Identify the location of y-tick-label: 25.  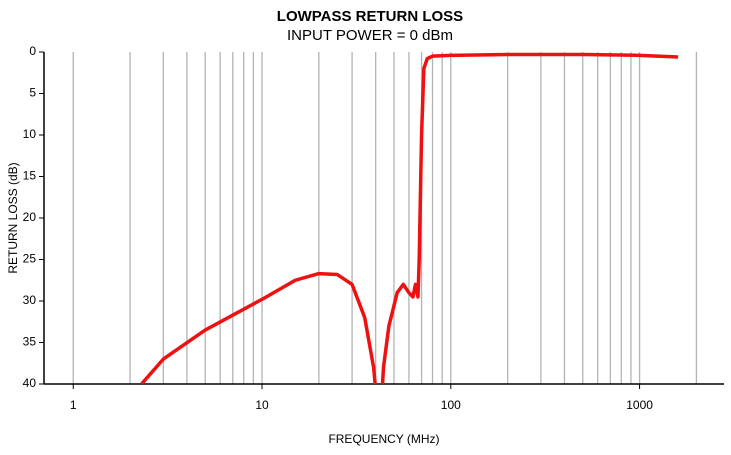
(30, 259).